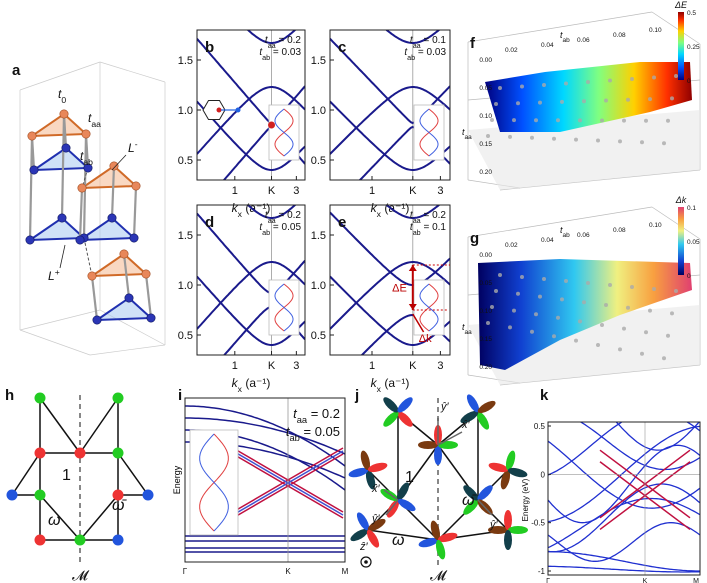 This screenshot has width=707, height=583. What do you see at coordinates (485, 311) in the screenshot?
I see `tick-label: 0.10` at bounding box center [485, 311].